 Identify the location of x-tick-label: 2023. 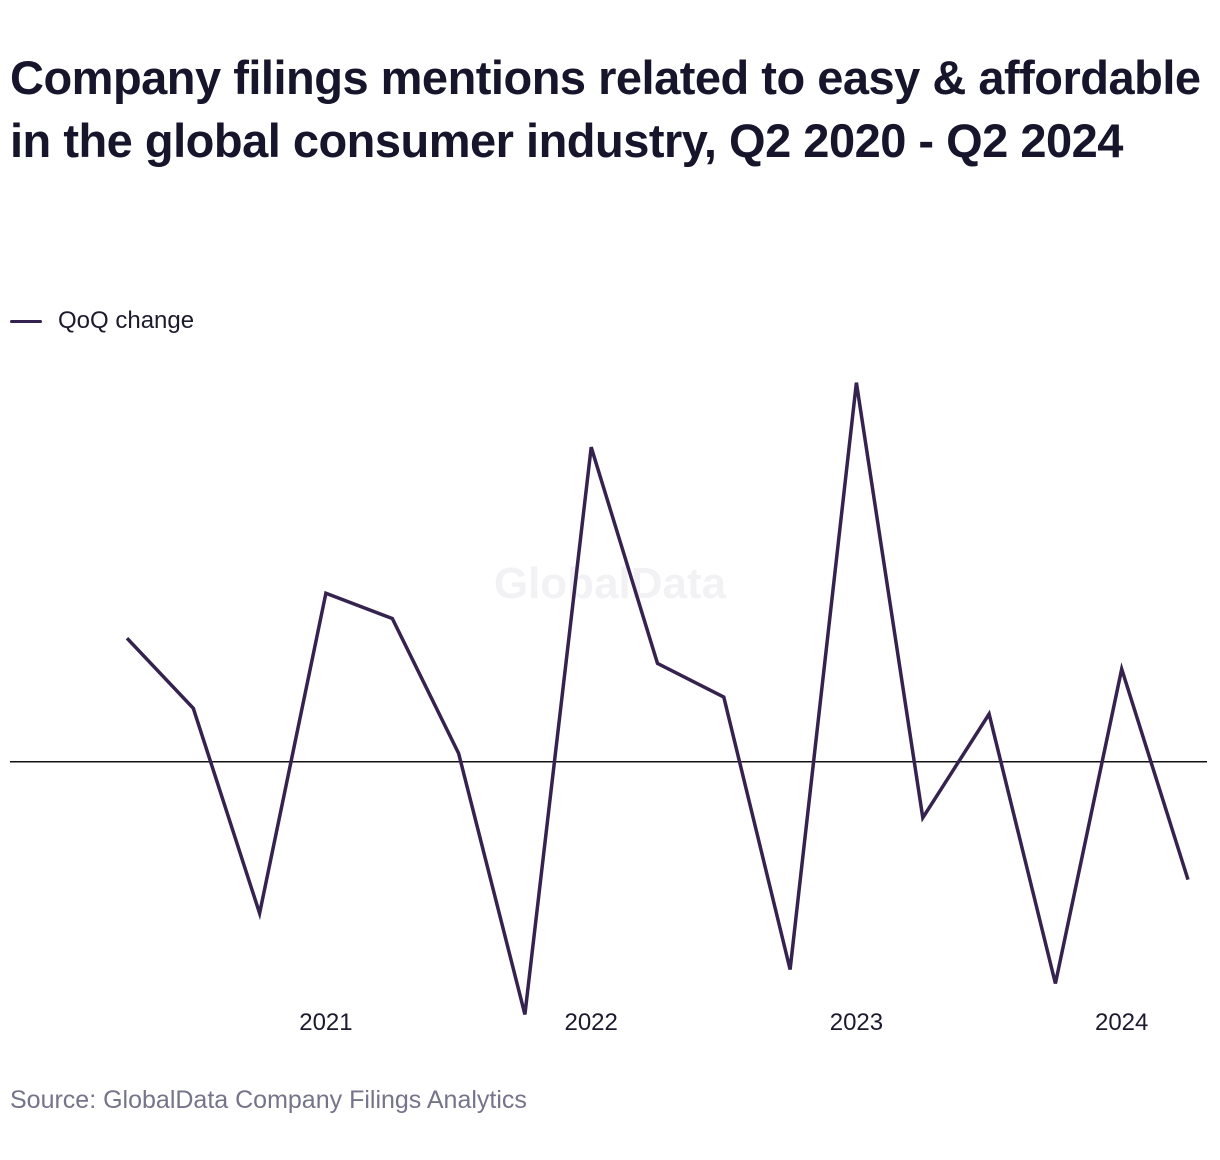
(856, 1022).